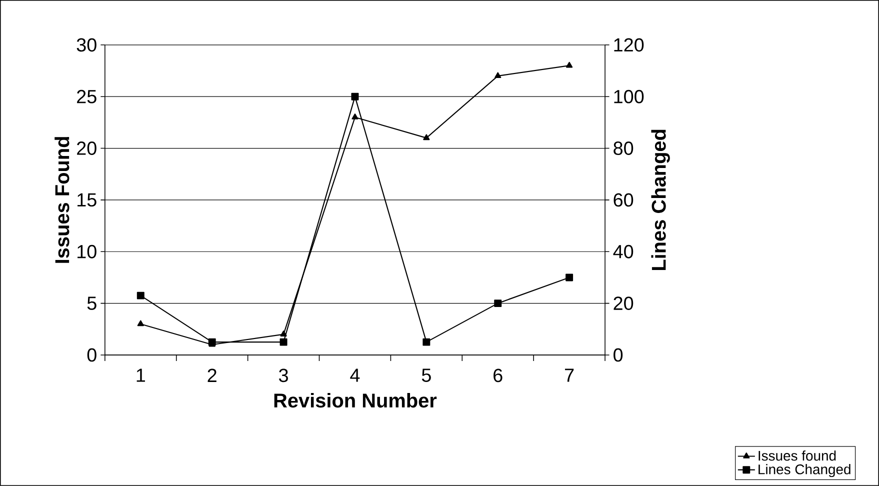 The height and width of the screenshot is (486, 879). Describe the element at coordinates (62, 200) in the screenshot. I see `y-axis-title: Issues Found` at that location.